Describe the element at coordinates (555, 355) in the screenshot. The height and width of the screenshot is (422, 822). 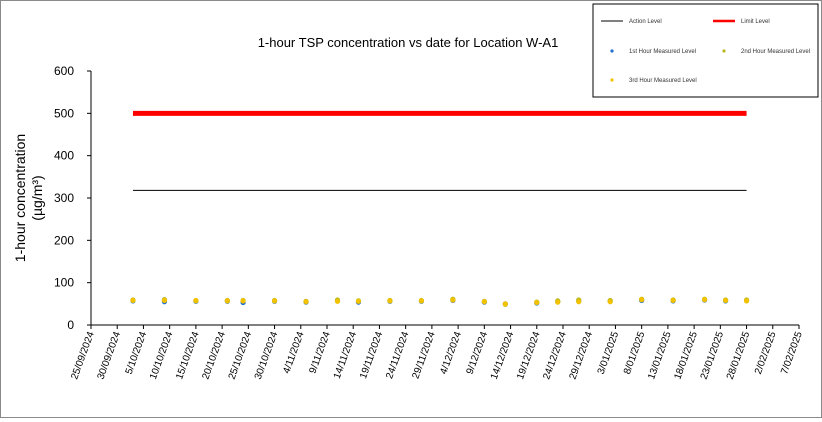
I see `x-tick-label: 24/12/2024` at that location.